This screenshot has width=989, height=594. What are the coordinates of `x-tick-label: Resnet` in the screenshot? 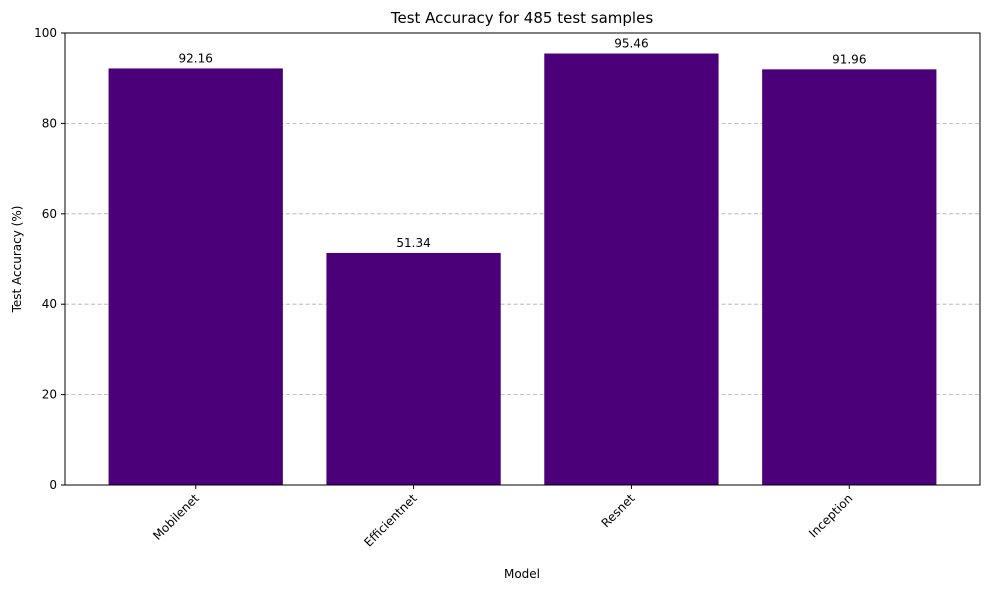 It's located at (618, 510).